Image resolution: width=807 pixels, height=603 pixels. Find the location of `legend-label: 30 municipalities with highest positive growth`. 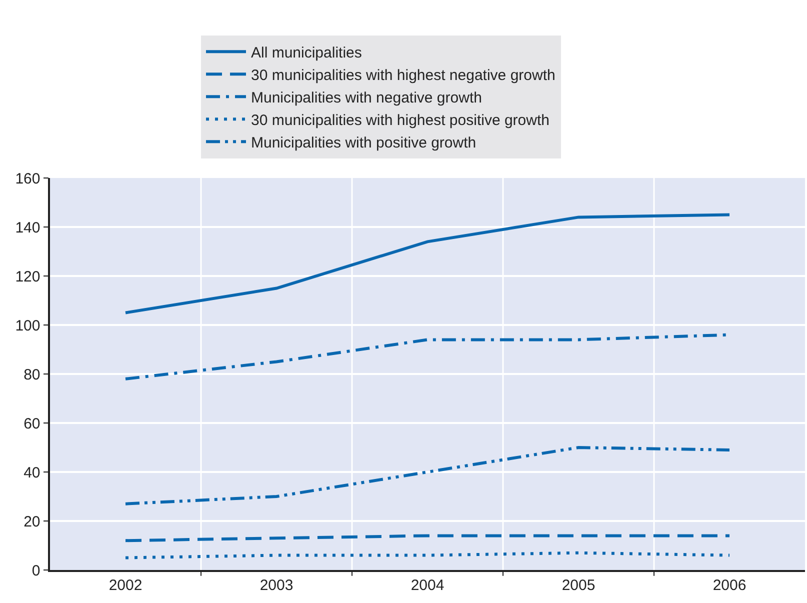

legend-label: 30 municipalities with highest positive growth is located at coordinates (400, 120).